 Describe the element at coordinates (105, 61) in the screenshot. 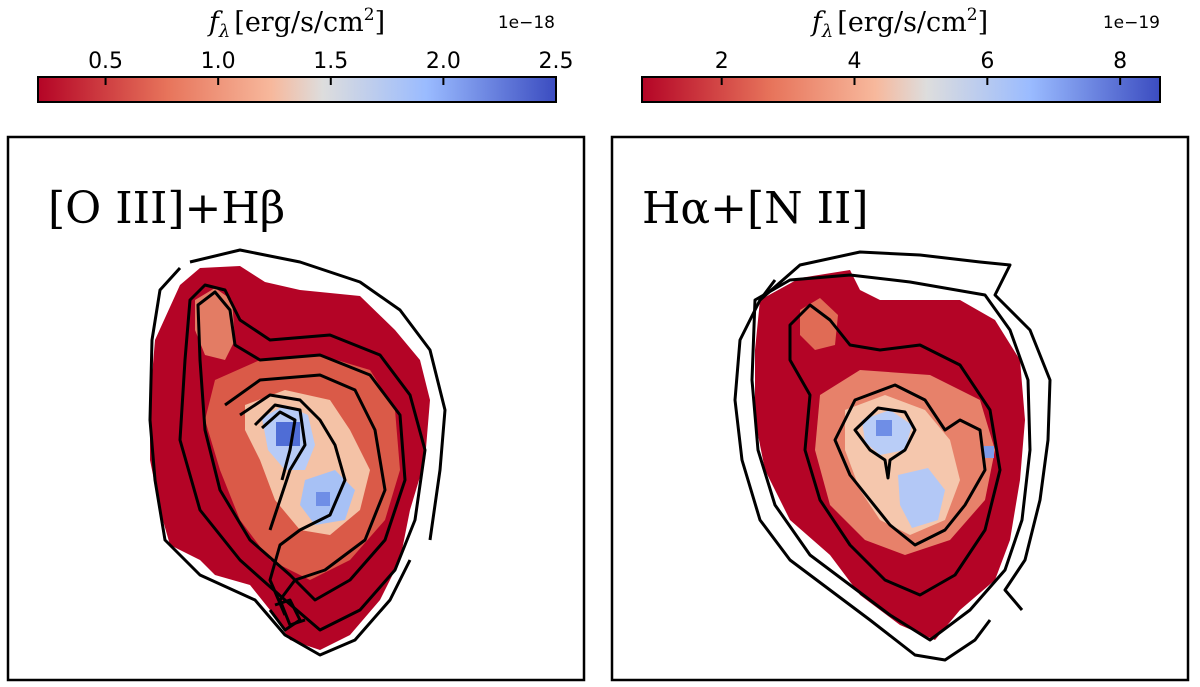

I see `colorbar-tick-label: 0.5` at that location.